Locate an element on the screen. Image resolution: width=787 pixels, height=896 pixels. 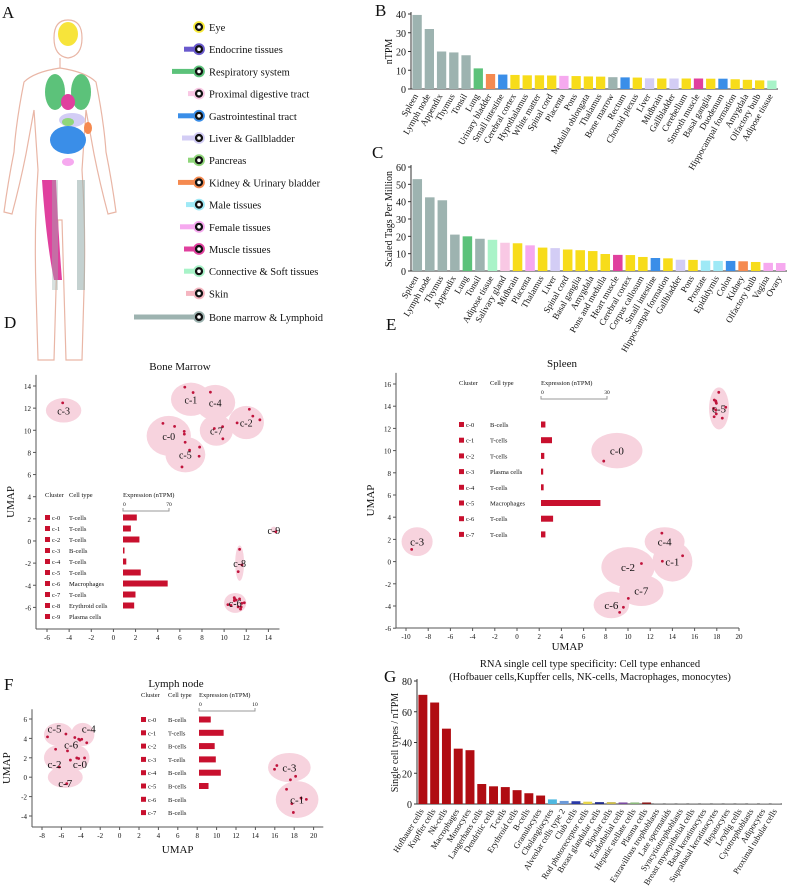
cluster-label: c-0 is located at coordinates (80, 765).